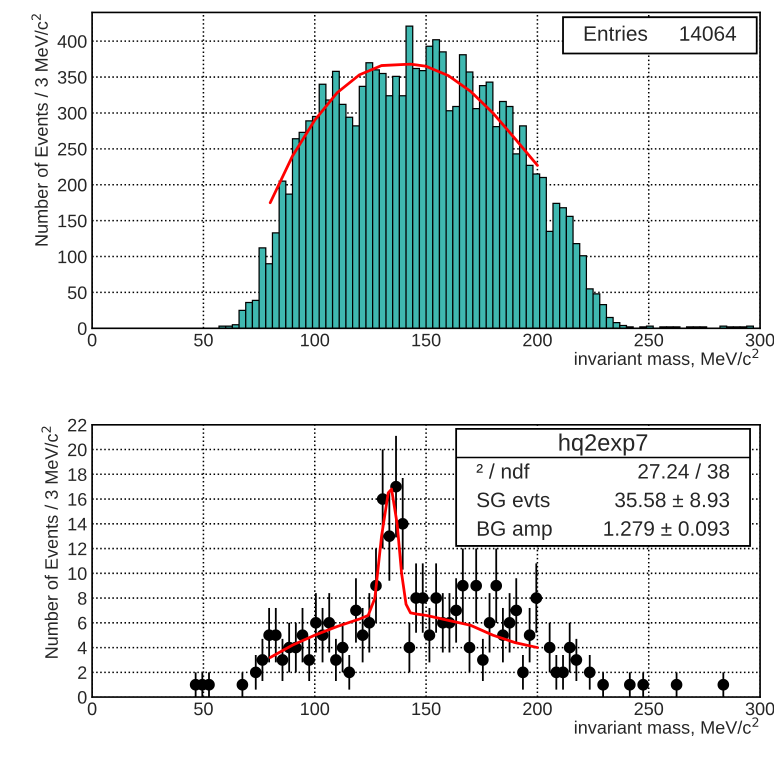 The height and width of the screenshot is (778, 774). I want to click on y-tick-label: 150, so click(72, 221).